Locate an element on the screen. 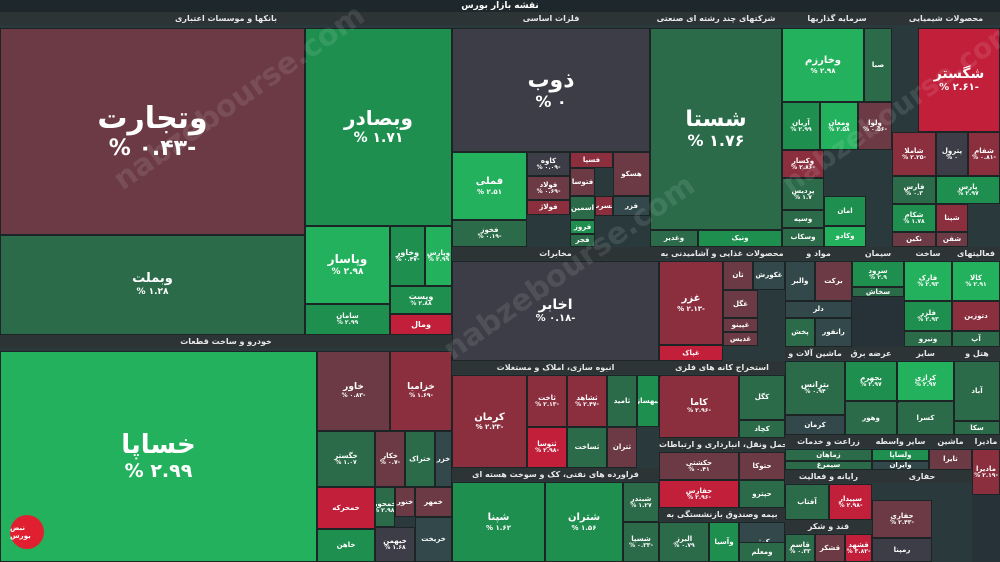  symbol-tile: قاسم ۰.۳۳ % is located at coordinates (800, 548).